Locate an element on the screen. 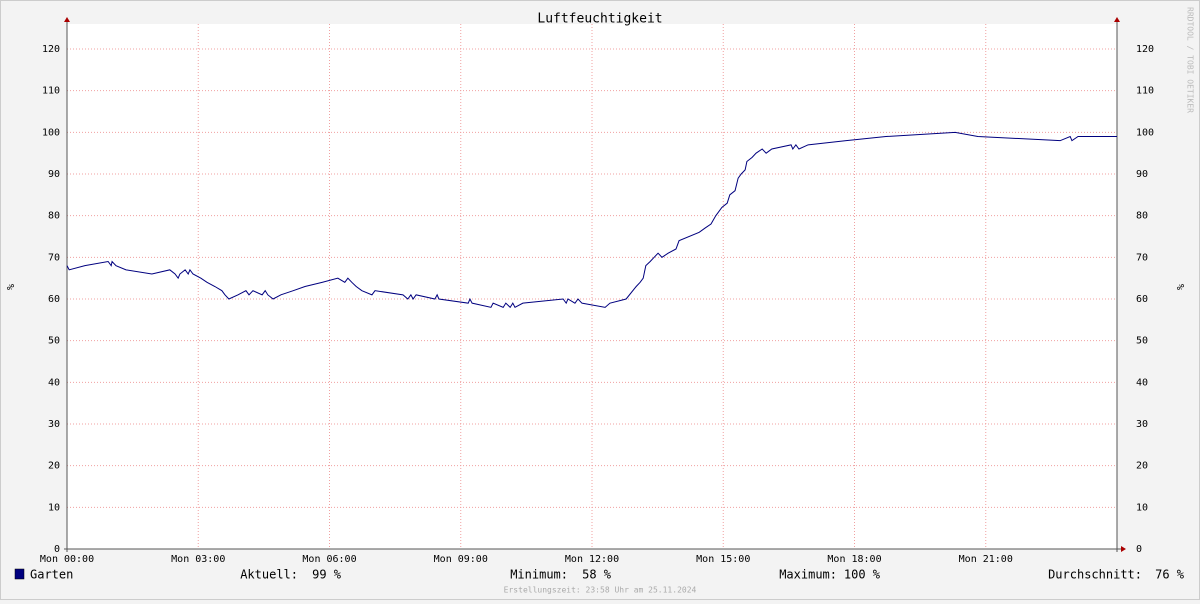  y2-tick-label: 90 is located at coordinates (1142, 174).